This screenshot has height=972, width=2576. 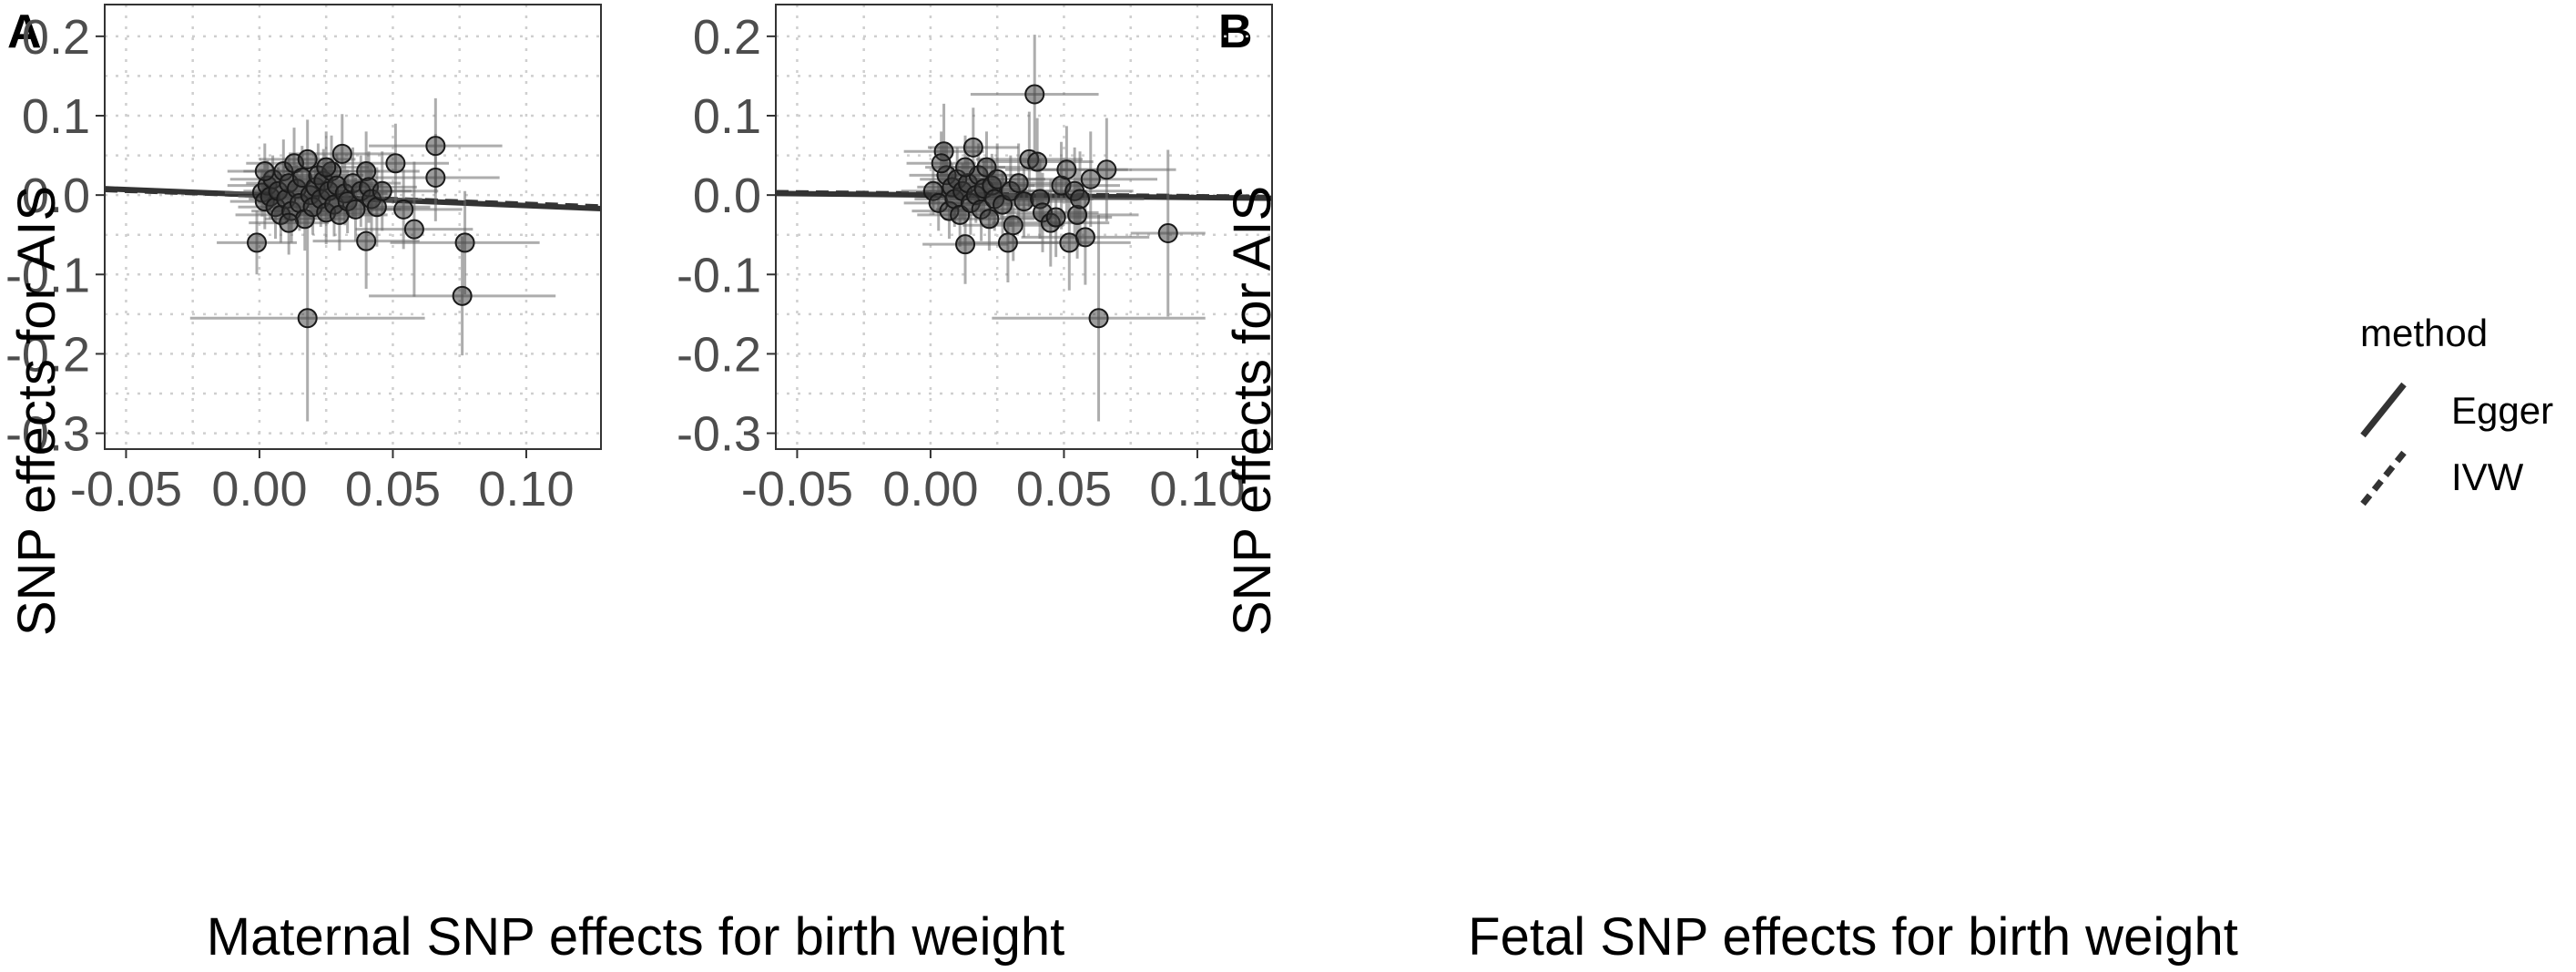 I want to click on panel-b-y-tick-label: 0.1, so click(x=727, y=116).